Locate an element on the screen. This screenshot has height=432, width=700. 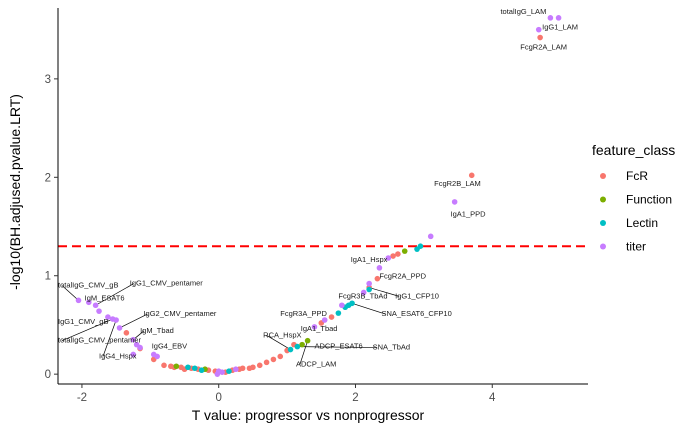
point-label: IgG1_CFP10 is located at coordinates (417, 295).